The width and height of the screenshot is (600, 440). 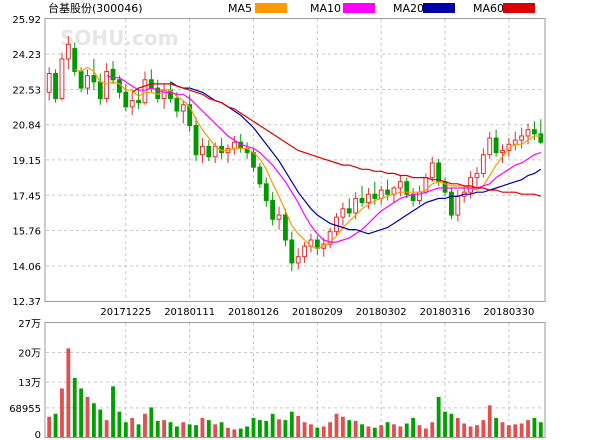 I want to click on legend-swatch-ma10, so click(x=359, y=8).